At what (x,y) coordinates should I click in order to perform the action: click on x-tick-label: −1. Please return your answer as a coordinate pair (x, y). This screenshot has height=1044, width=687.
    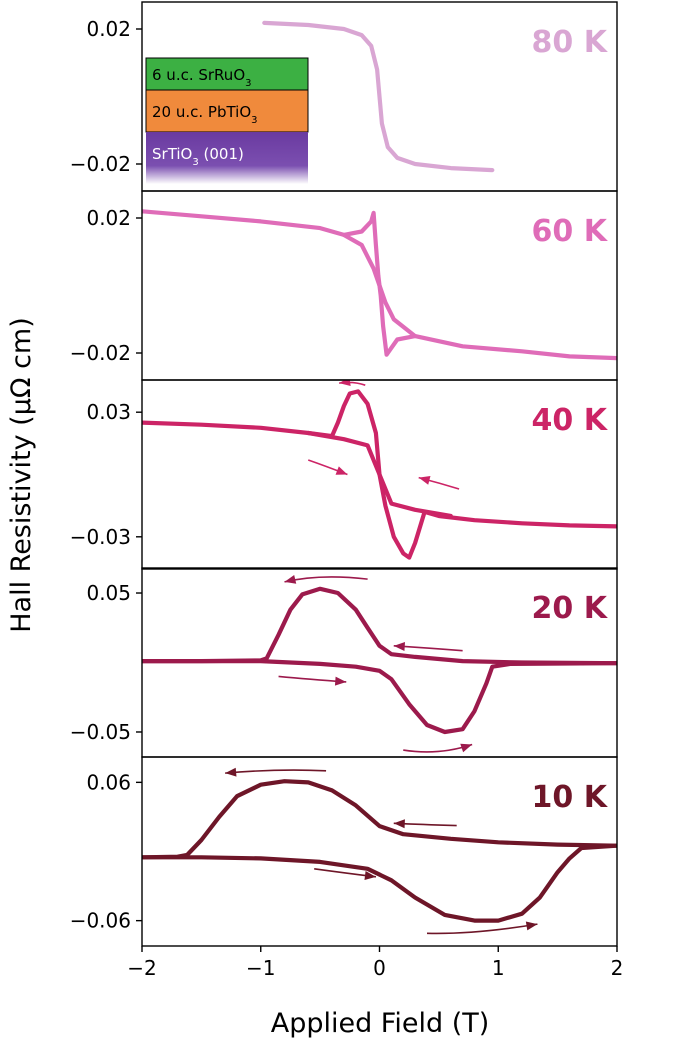
    Looking at the image, I should click on (260, 968).